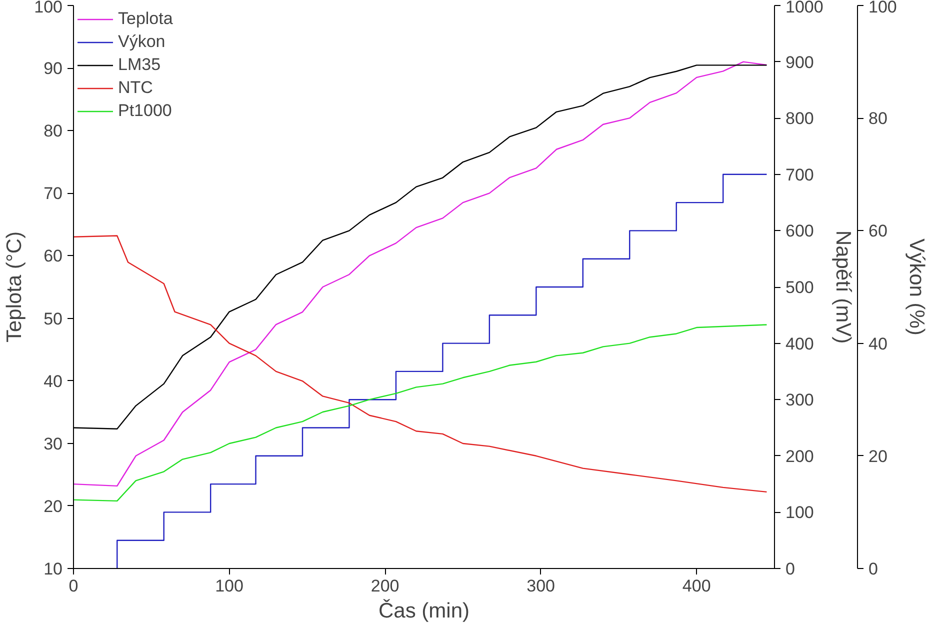 Image resolution: width=938 pixels, height=632 pixels. I want to click on y2-tick-label: 600, so click(800, 231).